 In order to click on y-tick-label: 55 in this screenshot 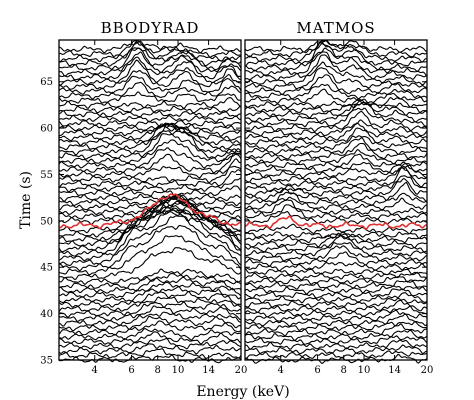, I will do `click(46, 175)`.